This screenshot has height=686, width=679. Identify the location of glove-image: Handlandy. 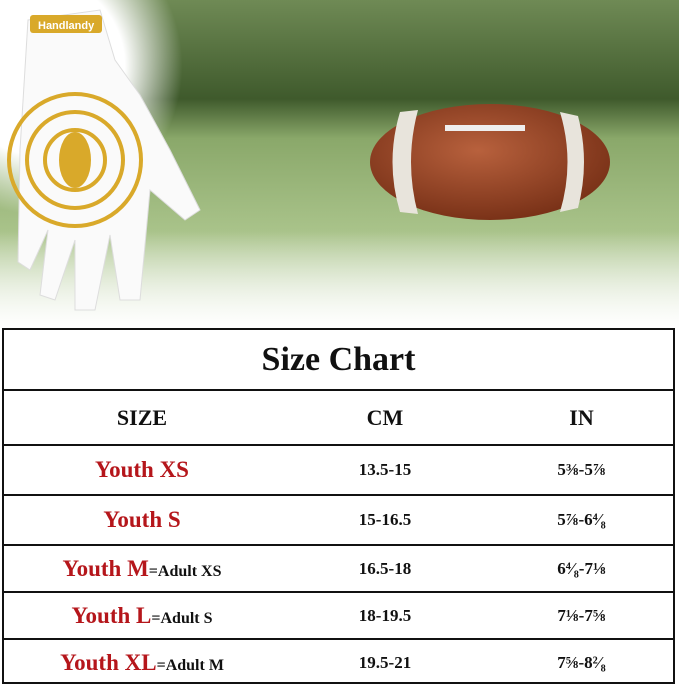
(104, 160).